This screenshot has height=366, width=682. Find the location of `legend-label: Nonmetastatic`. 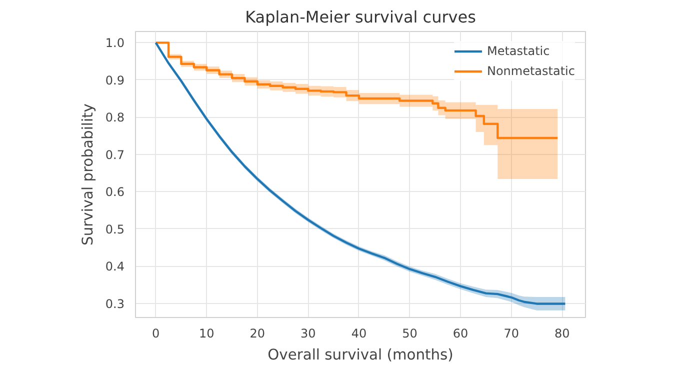

legend-label: Nonmetastatic is located at coordinates (530, 71).